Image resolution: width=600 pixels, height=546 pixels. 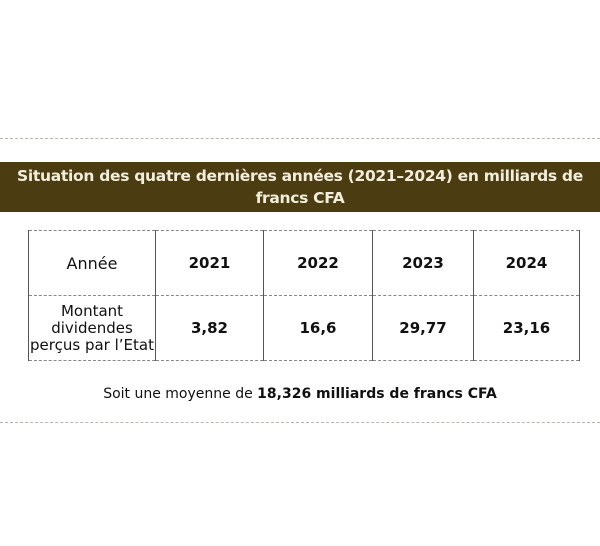 I want to click on table-row: Année 2021 2022 2023 2024, so click(x=304, y=263).